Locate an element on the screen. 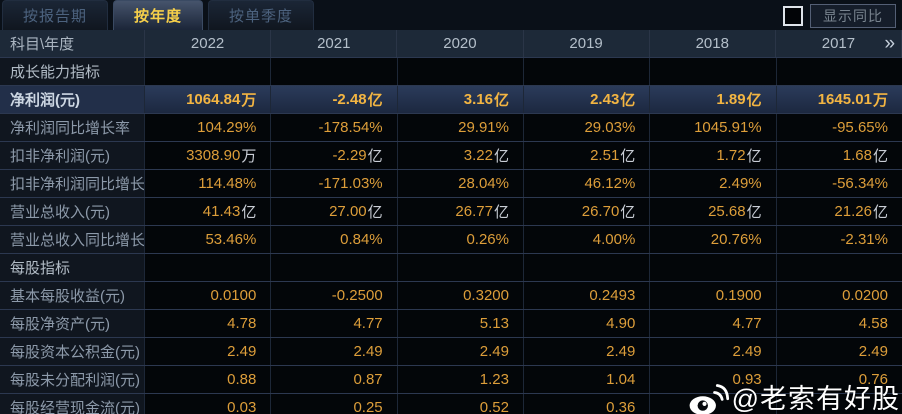 The image size is (902, 414). value-cell: 0.52 is located at coordinates (460, 404).